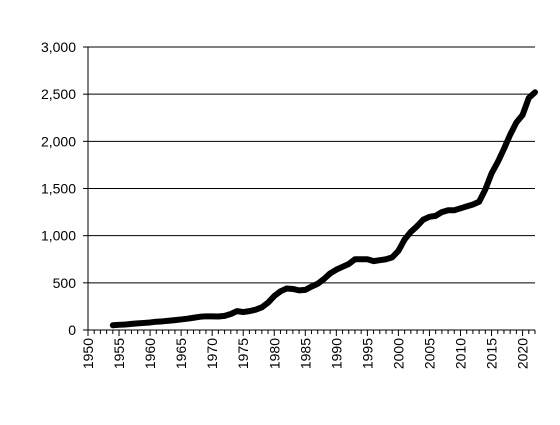 The height and width of the screenshot is (425, 560). I want to click on x-tick-label: 1950, so click(88, 353).